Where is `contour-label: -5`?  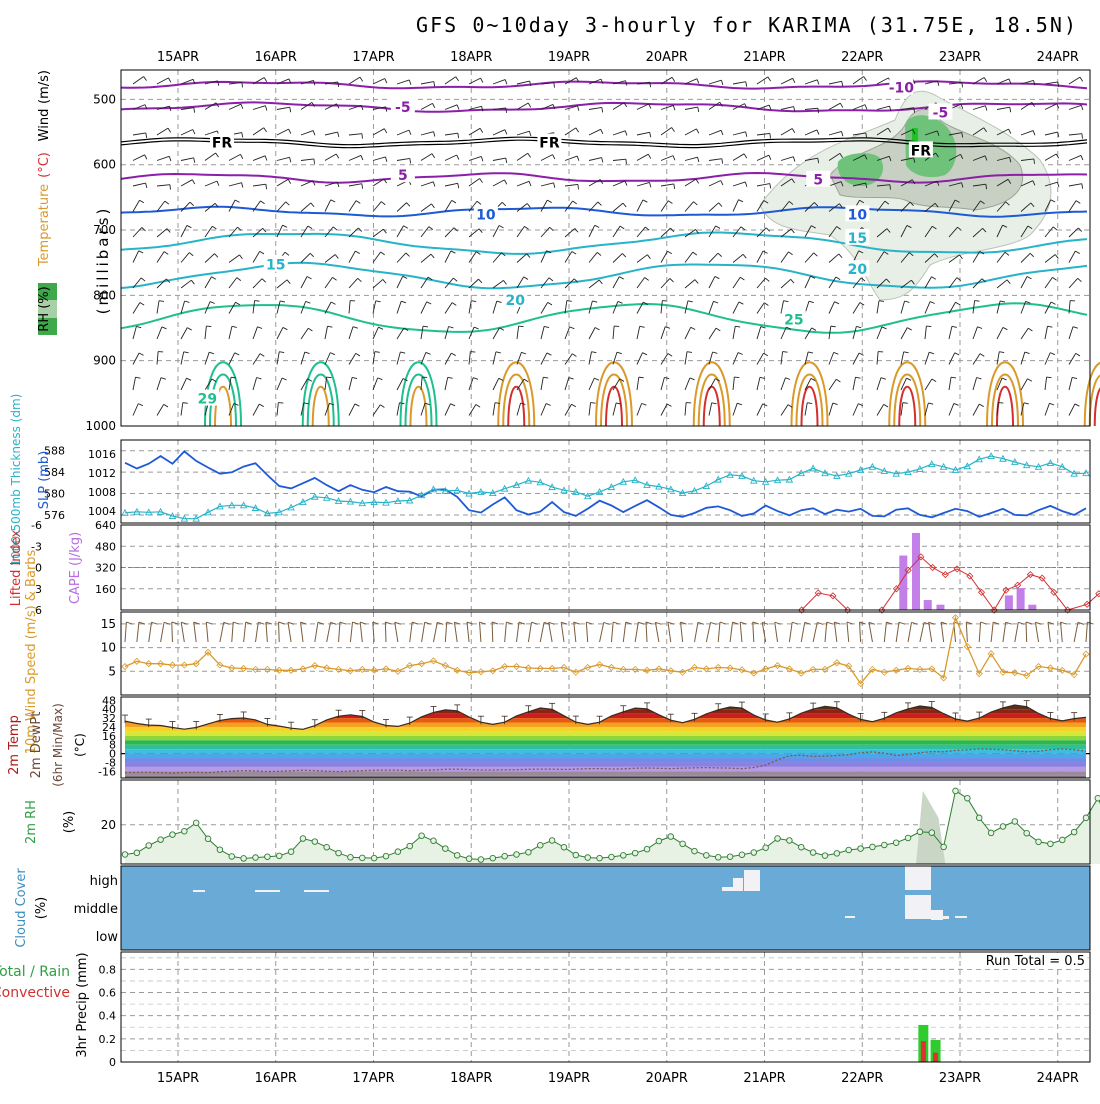
contour-label: -5 is located at coordinates (941, 113).